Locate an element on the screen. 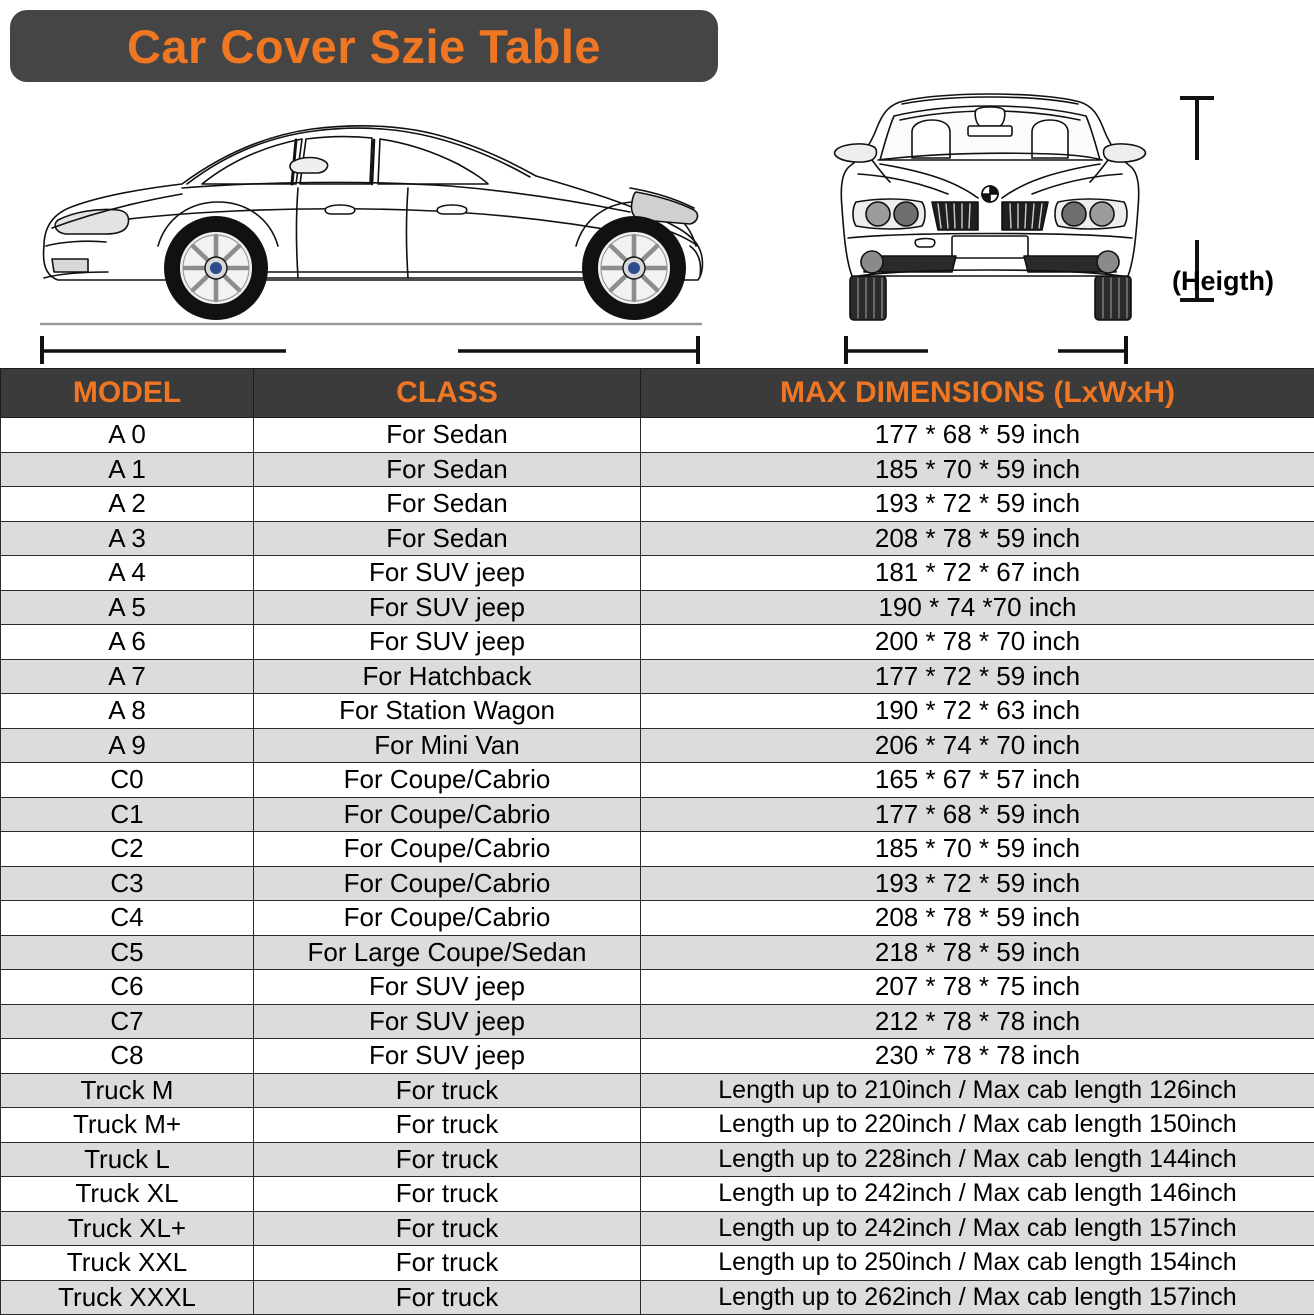  cell-dimensions: 190 * 74 *70 inch is located at coordinates (977, 607).